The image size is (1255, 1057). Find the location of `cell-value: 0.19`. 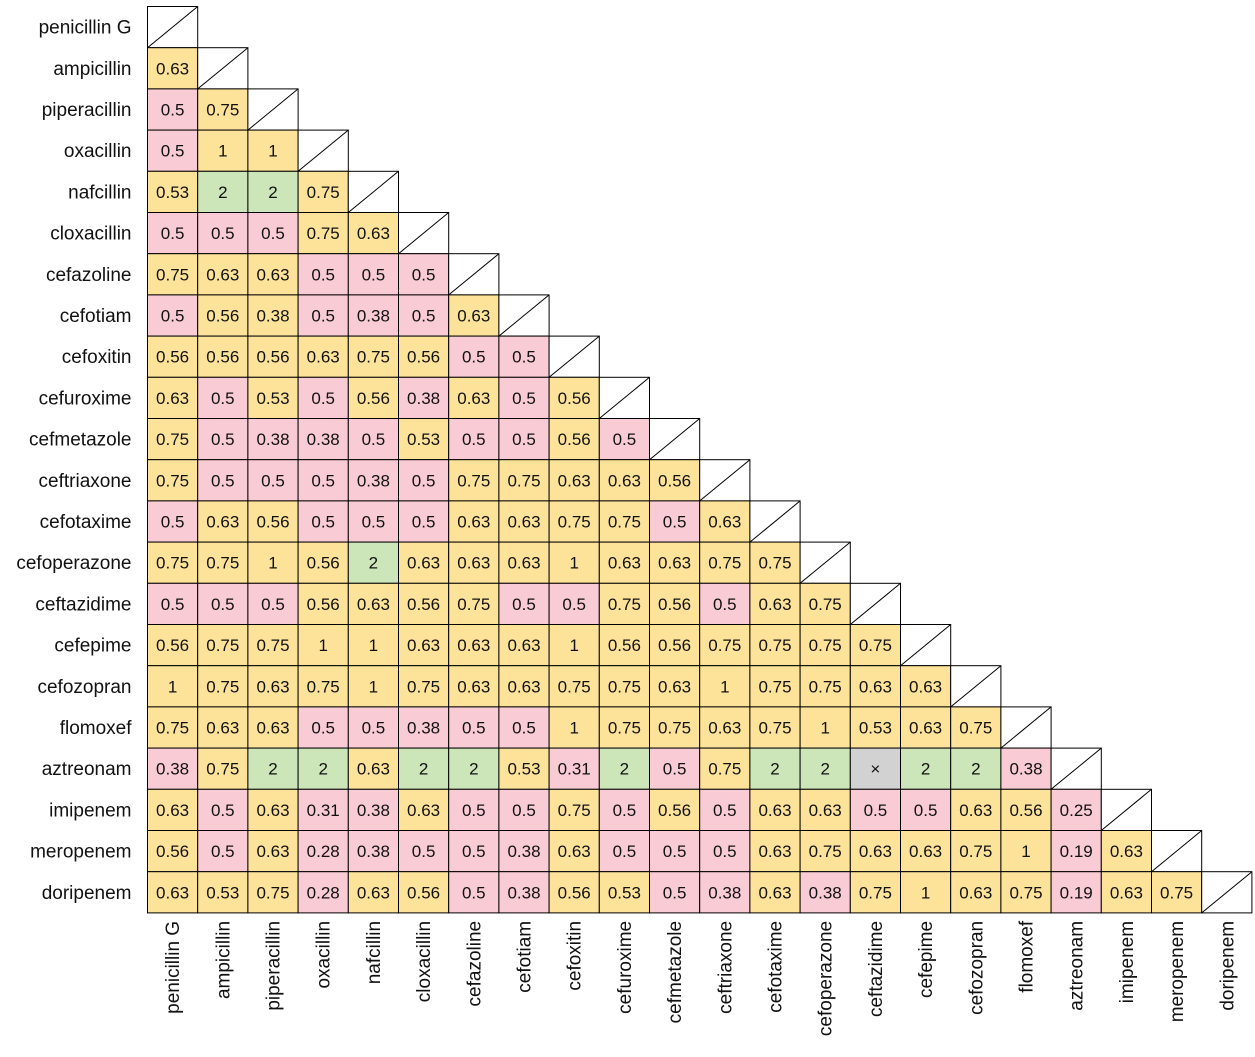

cell-value: 0.19 is located at coordinates (1076, 892).